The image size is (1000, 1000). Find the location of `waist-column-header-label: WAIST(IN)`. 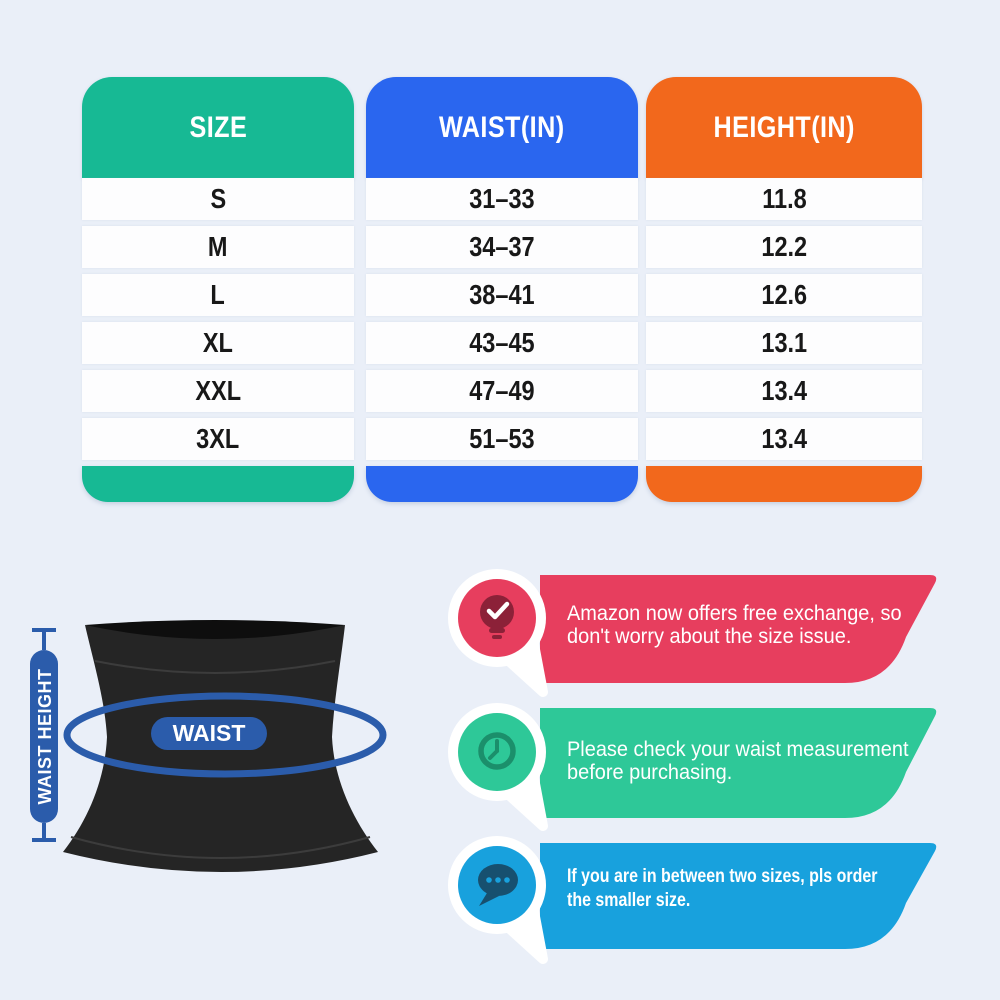

waist-column-header-label: WAIST(IN) is located at coordinates (502, 127).